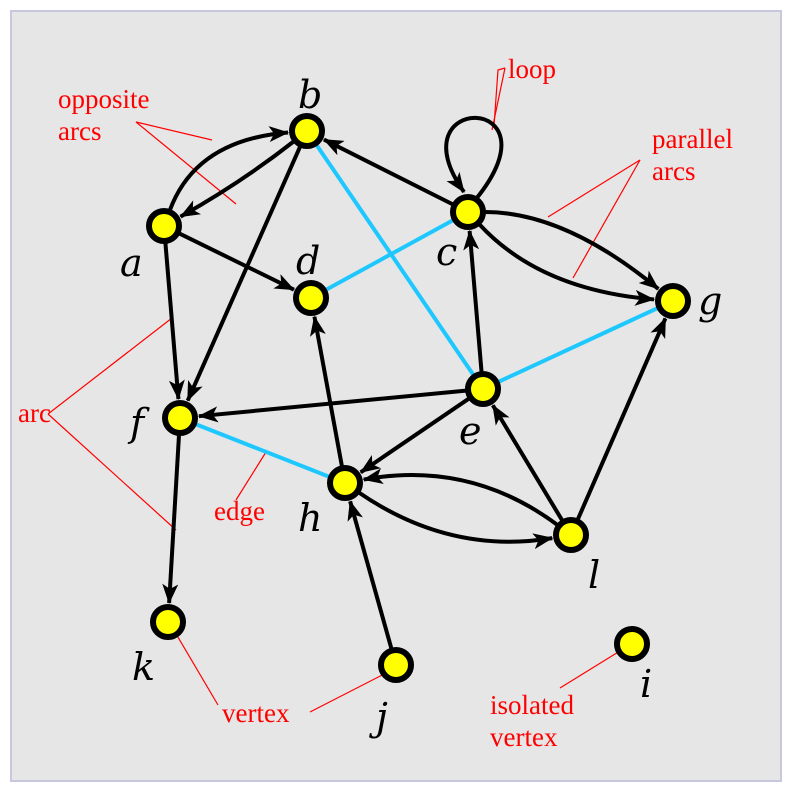 This screenshot has height=792, width=792. I want to click on vertex-h, so click(345, 483).